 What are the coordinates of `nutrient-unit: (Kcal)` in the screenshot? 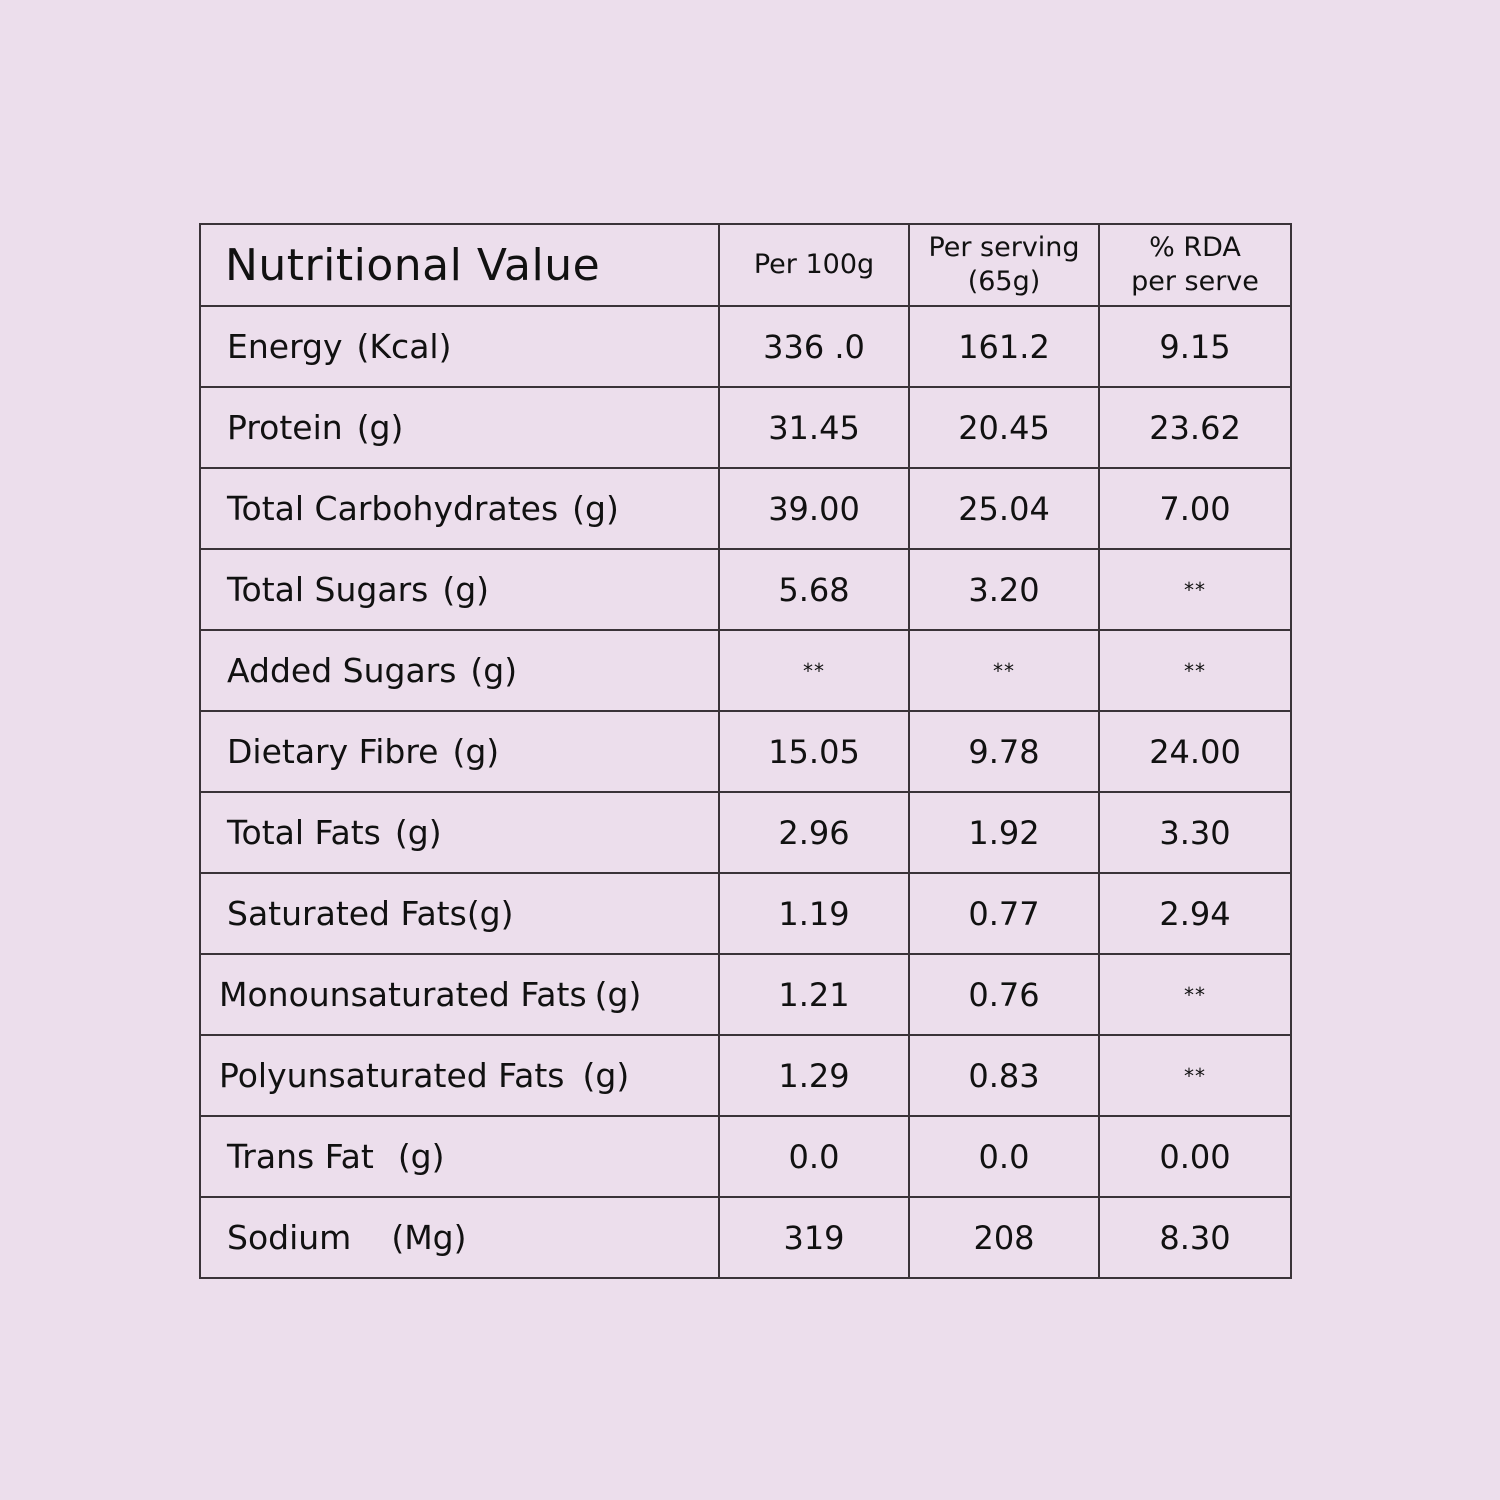 It's located at (404, 346).